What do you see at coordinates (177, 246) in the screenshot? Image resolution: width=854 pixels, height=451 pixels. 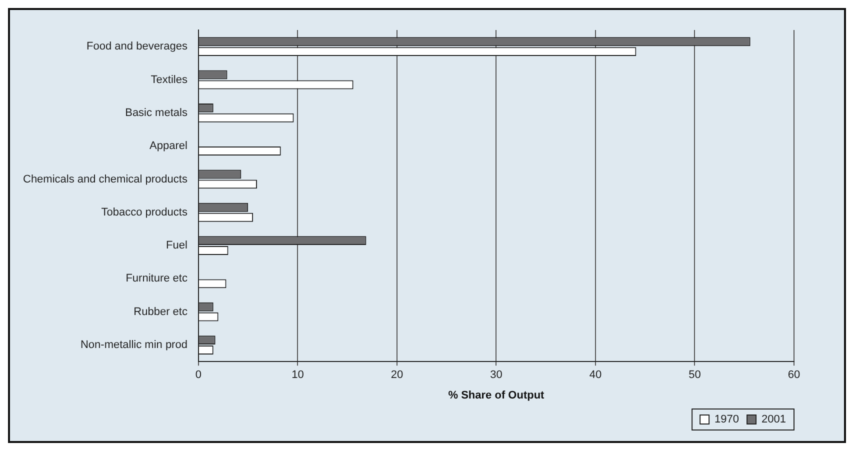 I see `y-tick-label: Fuel` at bounding box center [177, 246].